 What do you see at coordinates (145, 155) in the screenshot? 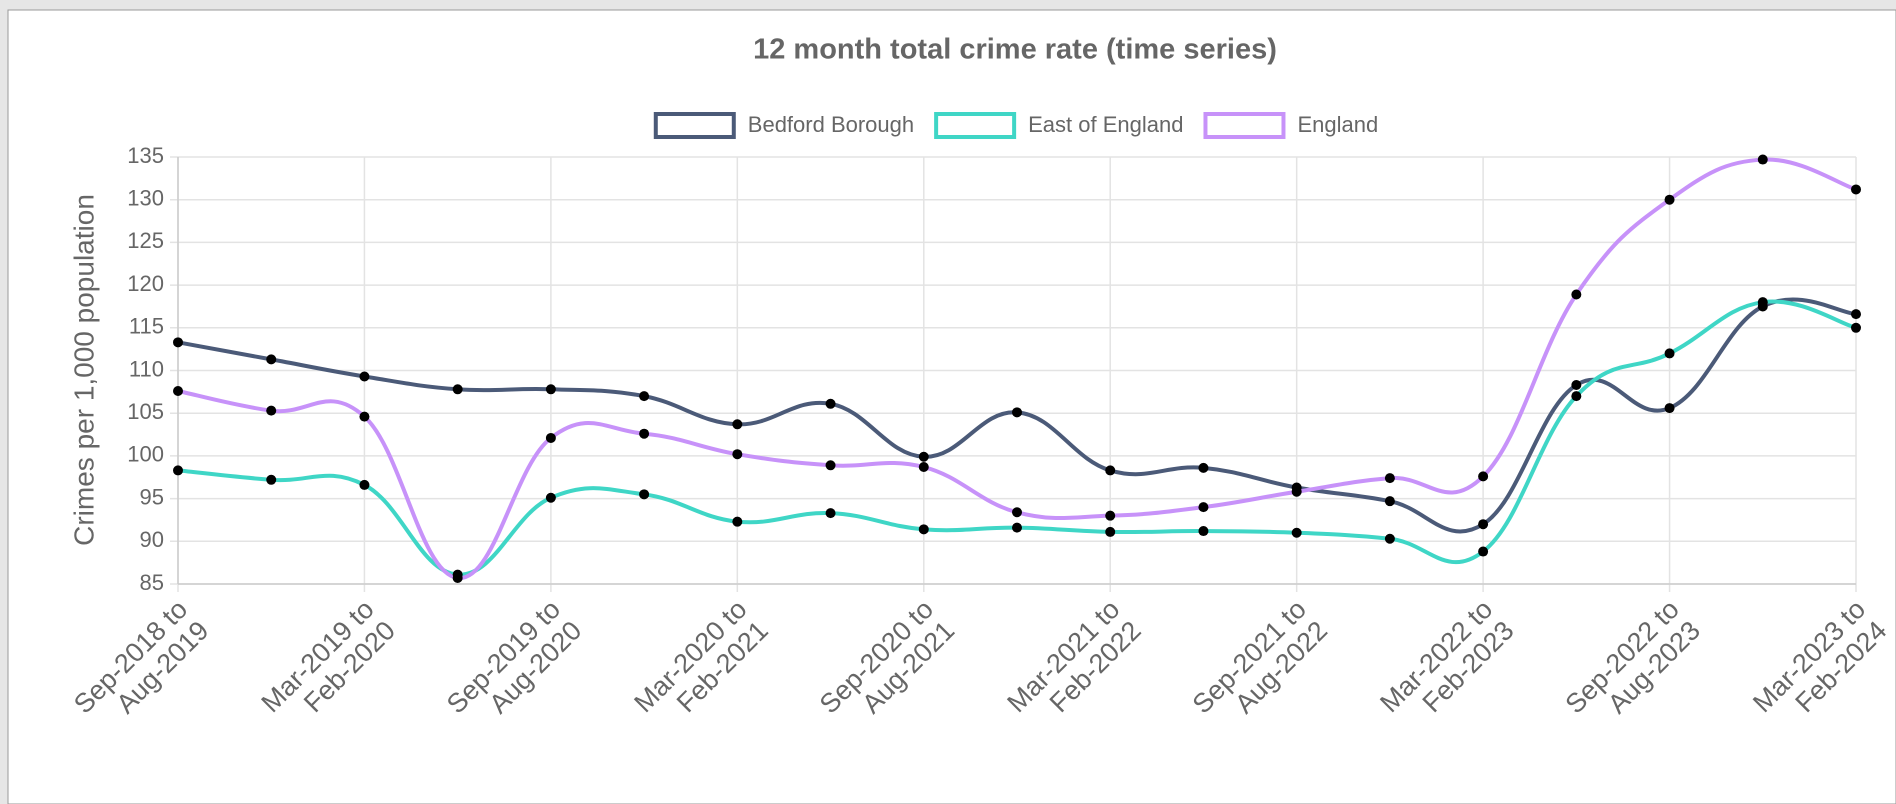
I see `y-tick-label: 135` at bounding box center [145, 155].